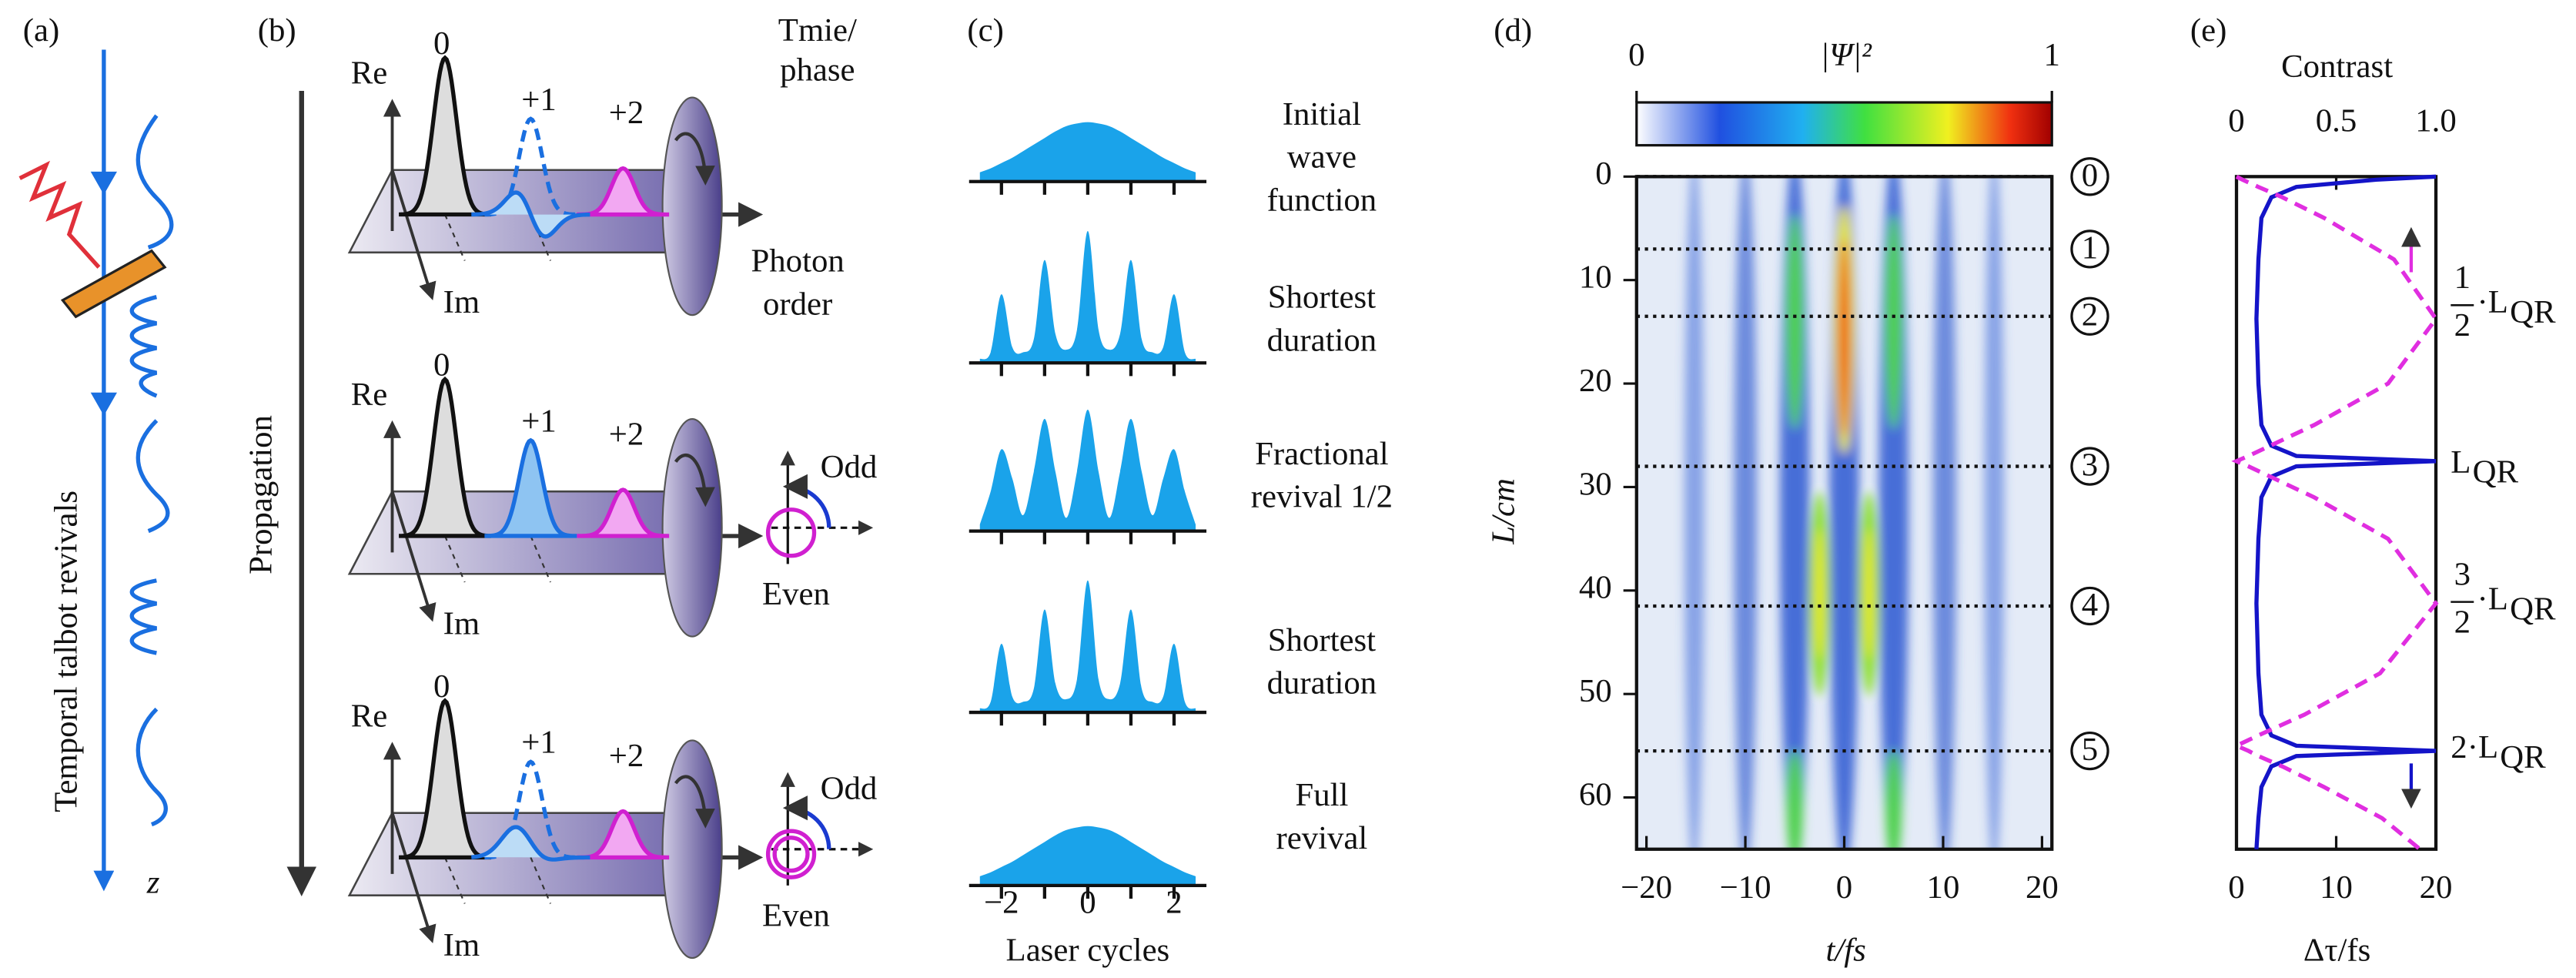 This screenshot has height=978, width=2576. Describe the element at coordinates (817, 30) in the screenshot. I see `label: Tmie/` at that location.